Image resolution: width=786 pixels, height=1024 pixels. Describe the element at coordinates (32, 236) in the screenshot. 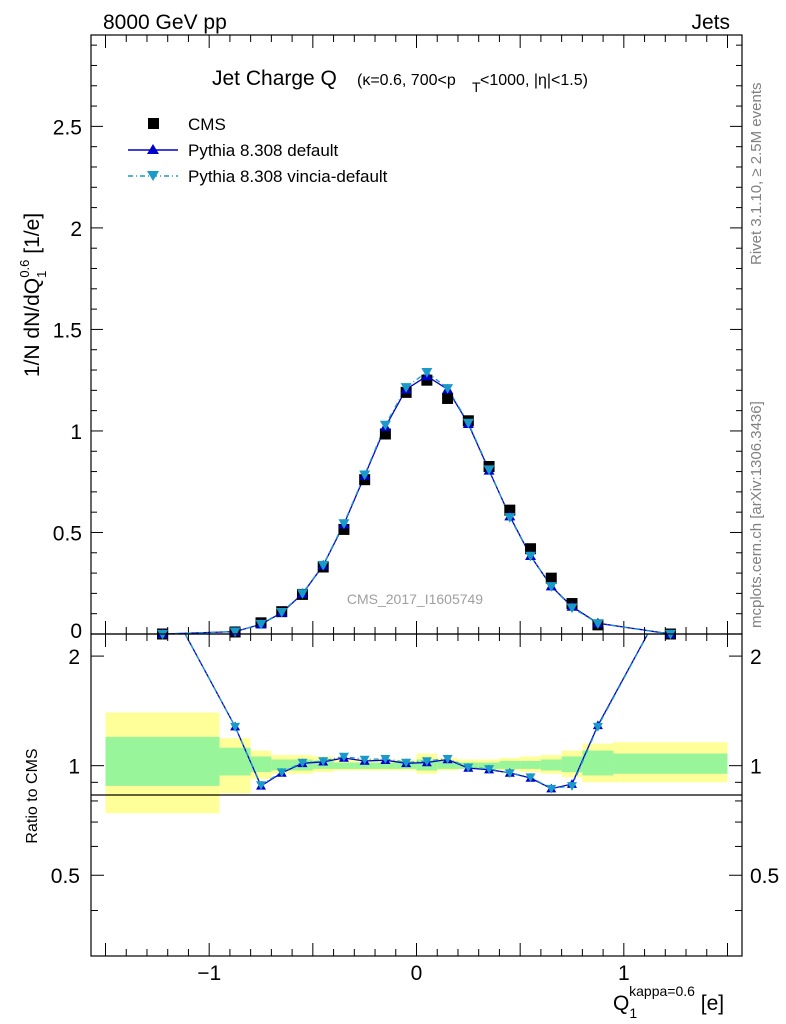

I see `y-axis-label-unit: [1/e]` at that location.